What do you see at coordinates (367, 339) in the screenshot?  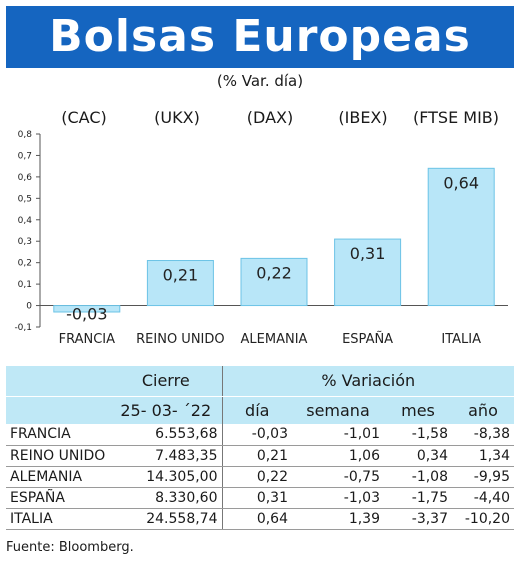 I see `x-category-label: ESPAÑA` at bounding box center [367, 339].